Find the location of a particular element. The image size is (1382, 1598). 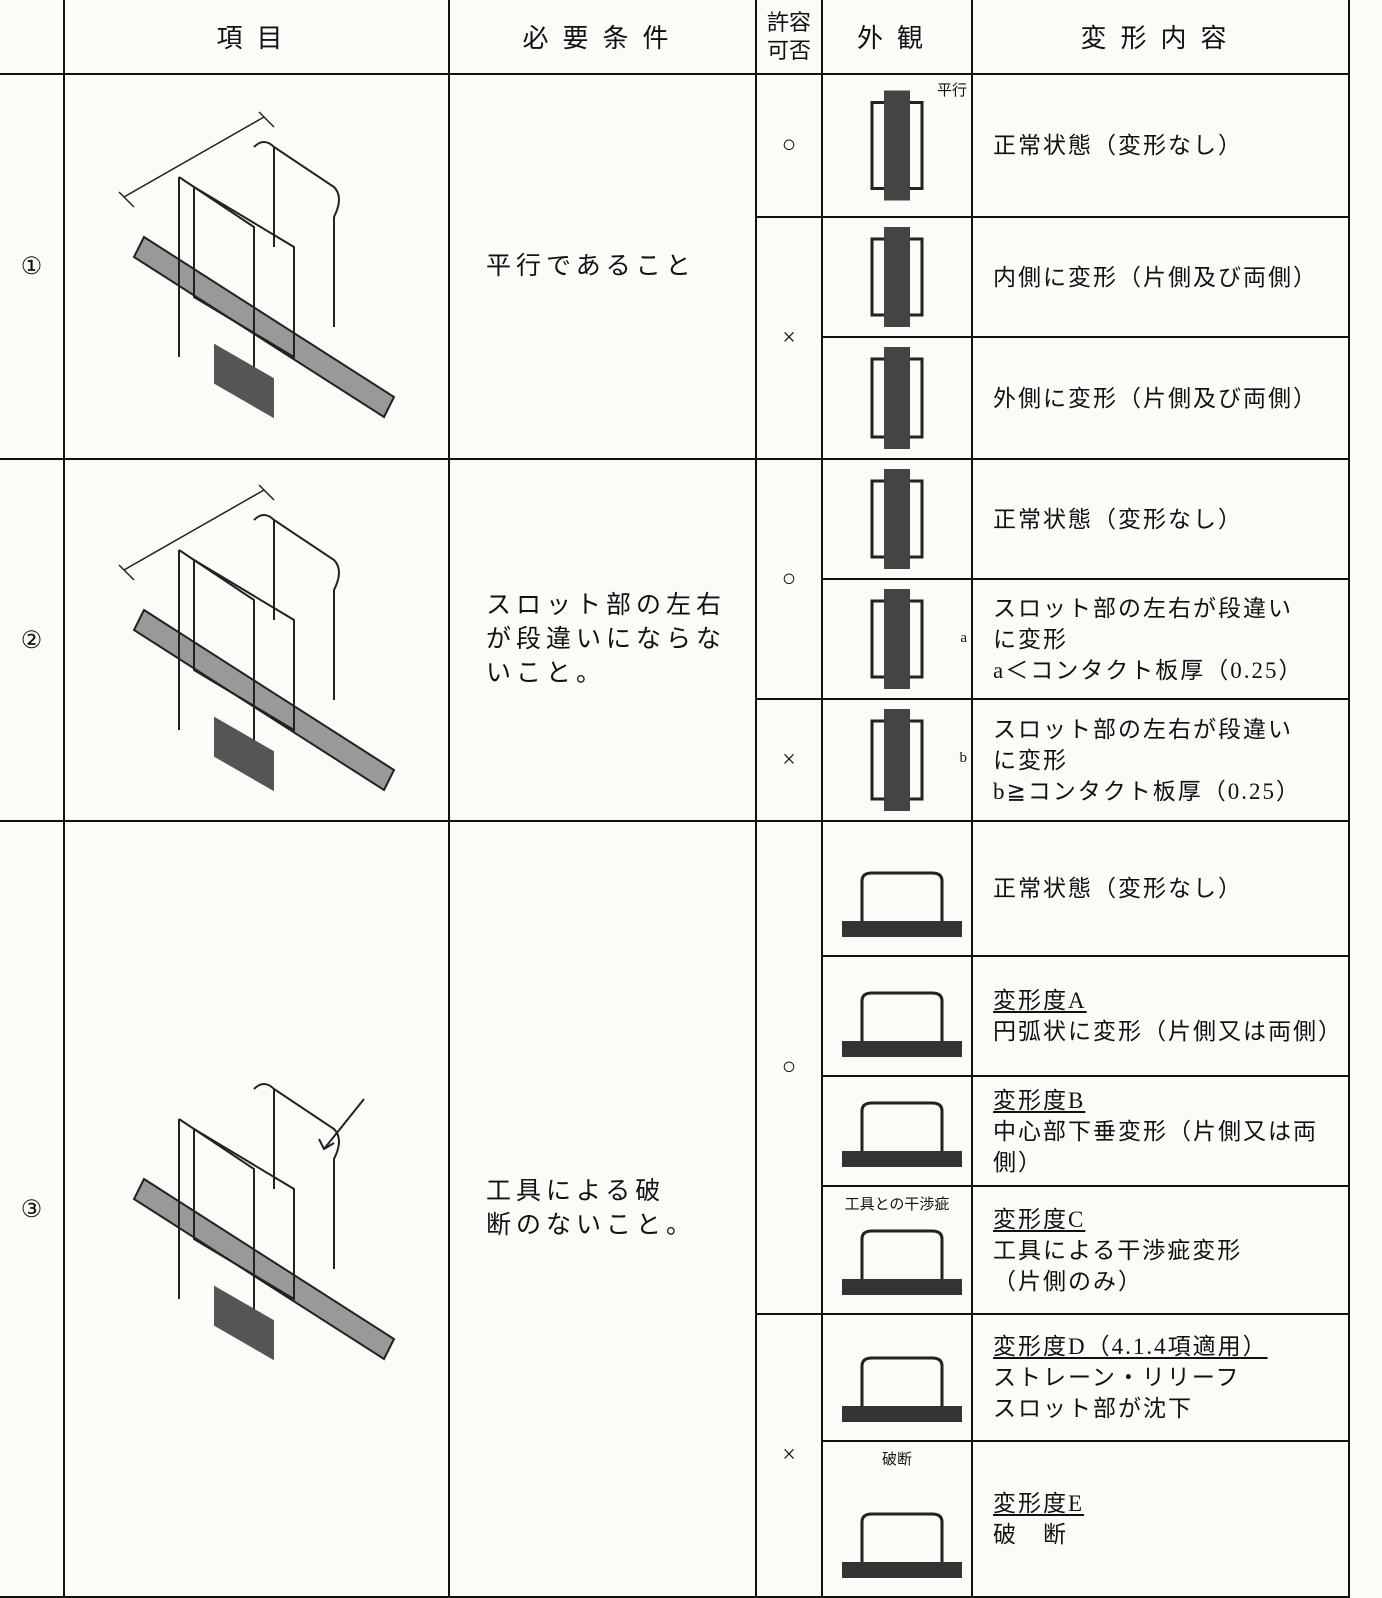

appearance-cell: 平行 is located at coordinates (898, 146).